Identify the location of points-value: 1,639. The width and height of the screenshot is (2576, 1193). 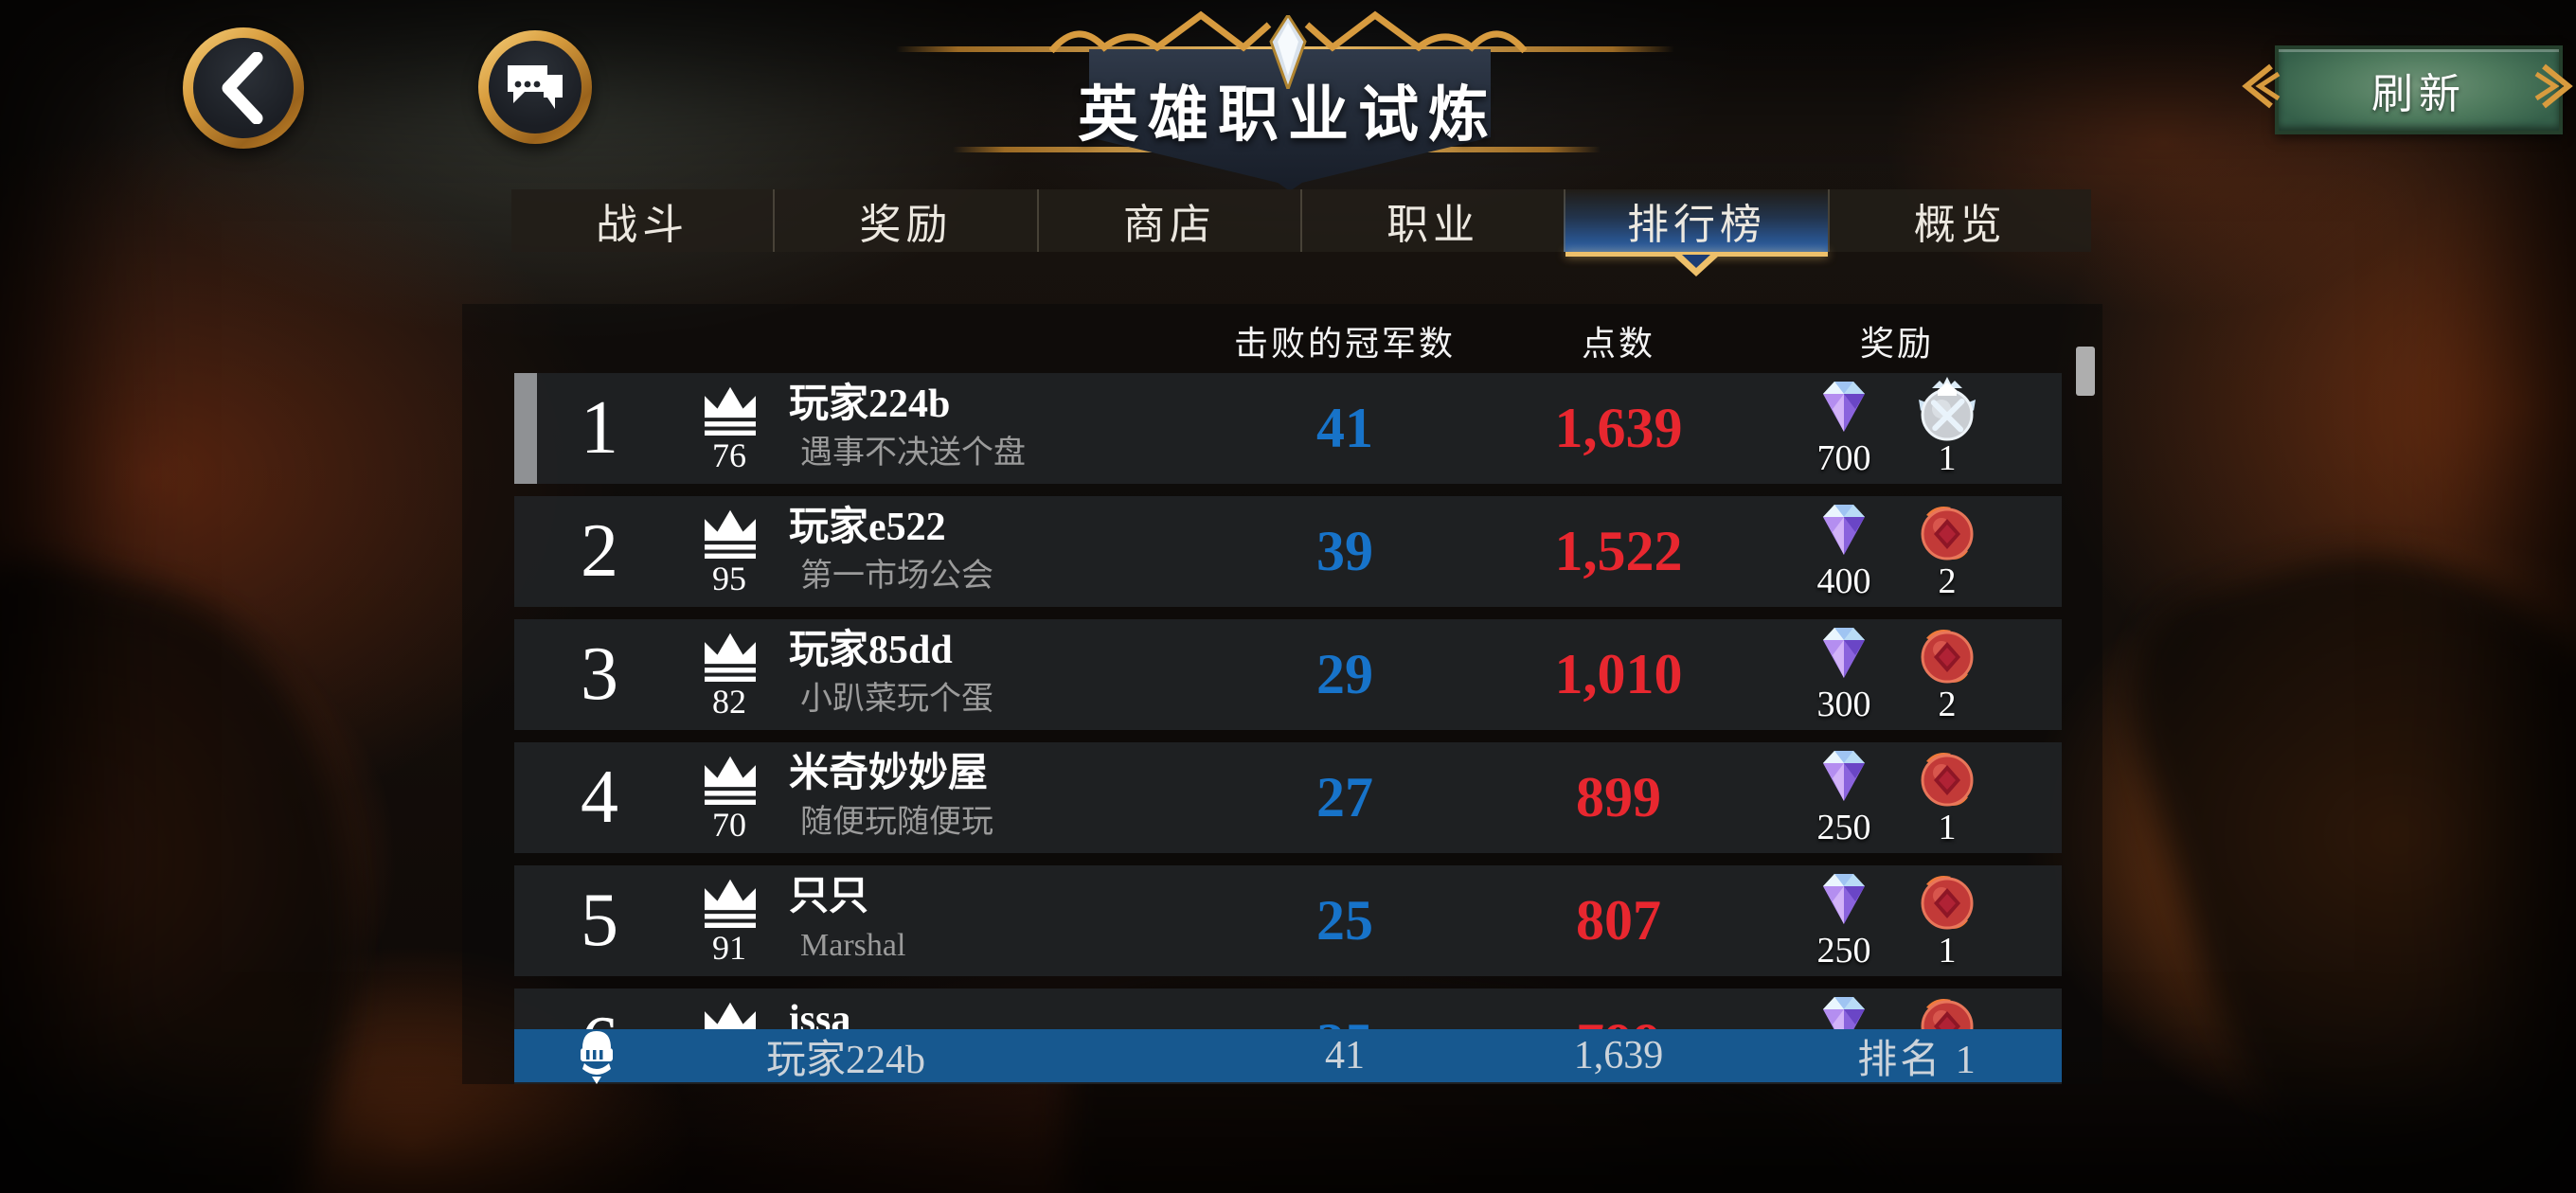
(1618, 428).